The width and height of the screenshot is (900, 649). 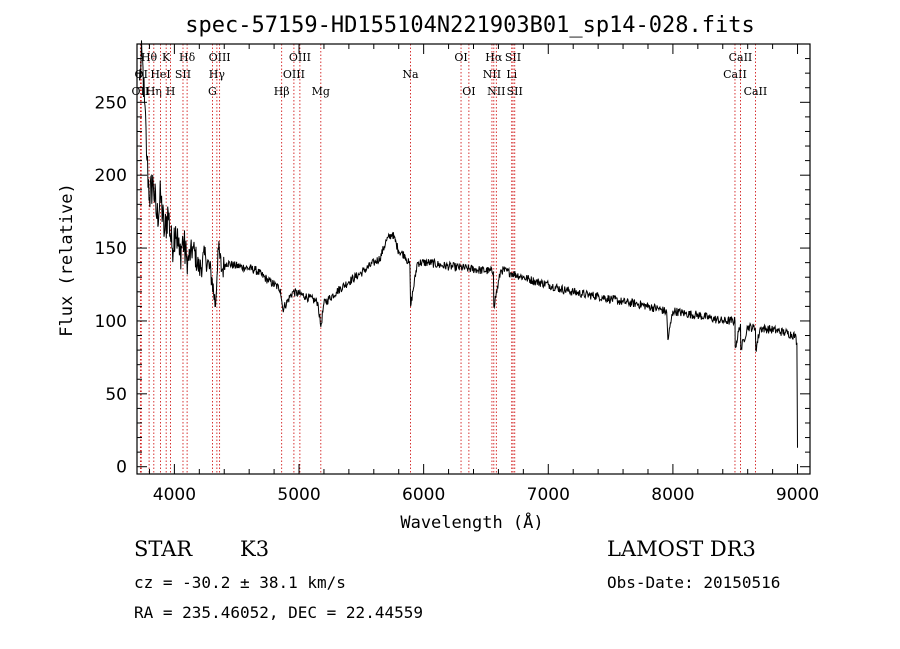 I want to click on coordinates: RA = 235.46052, DEC = 22.44559, so click(x=278, y=612).